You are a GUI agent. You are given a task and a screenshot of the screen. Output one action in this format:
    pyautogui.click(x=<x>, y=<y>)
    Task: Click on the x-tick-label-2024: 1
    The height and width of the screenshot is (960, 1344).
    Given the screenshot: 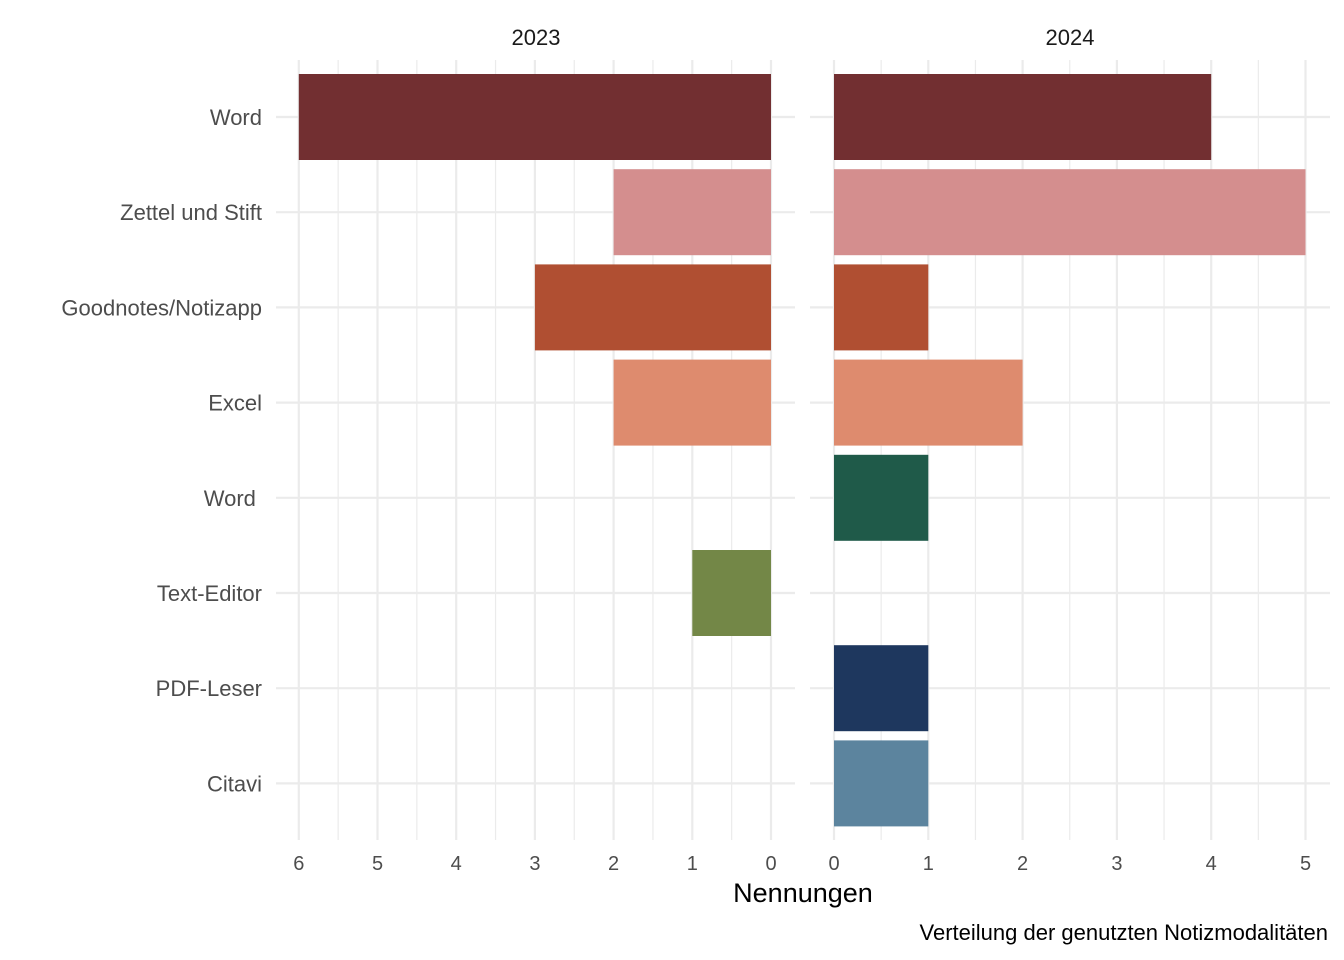 What is the action you would take?
    pyautogui.click(x=928, y=864)
    